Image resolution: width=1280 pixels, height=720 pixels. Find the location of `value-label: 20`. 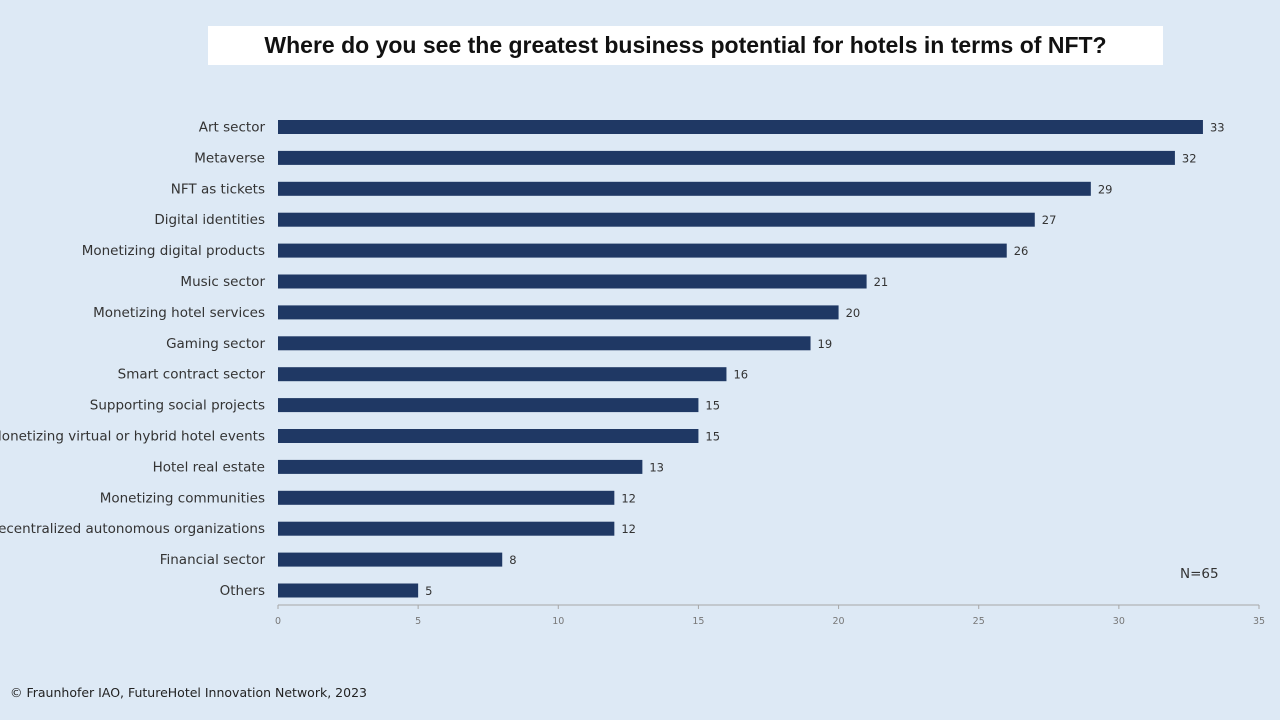

value-label: 20 is located at coordinates (853, 313).